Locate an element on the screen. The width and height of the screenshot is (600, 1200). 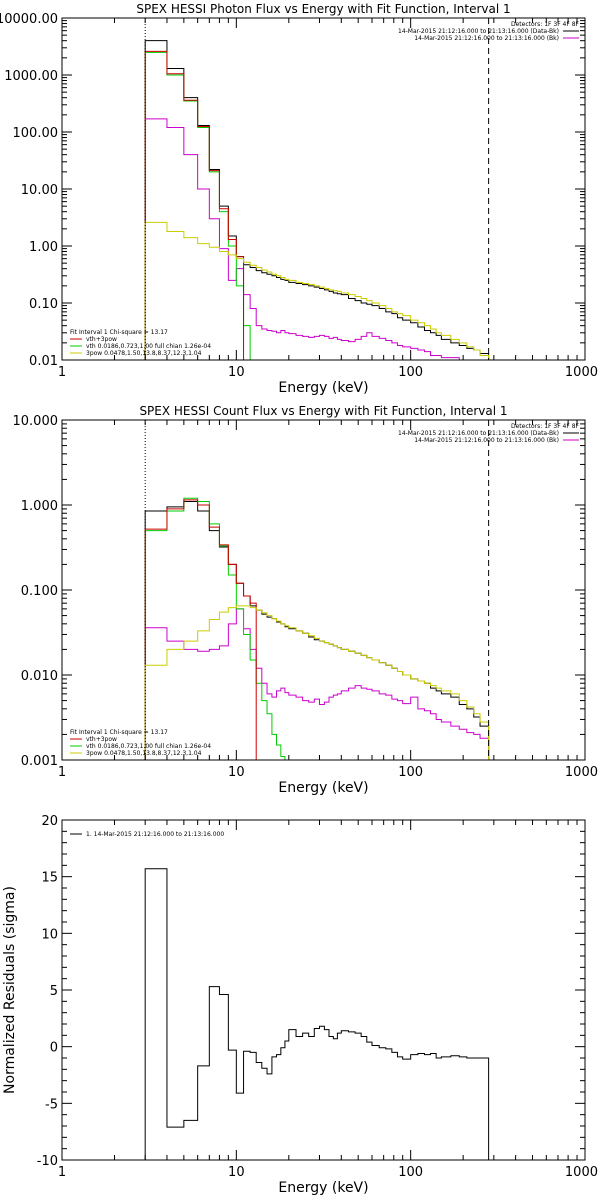
y-tick-label: 0 is located at coordinates (54, 1048).